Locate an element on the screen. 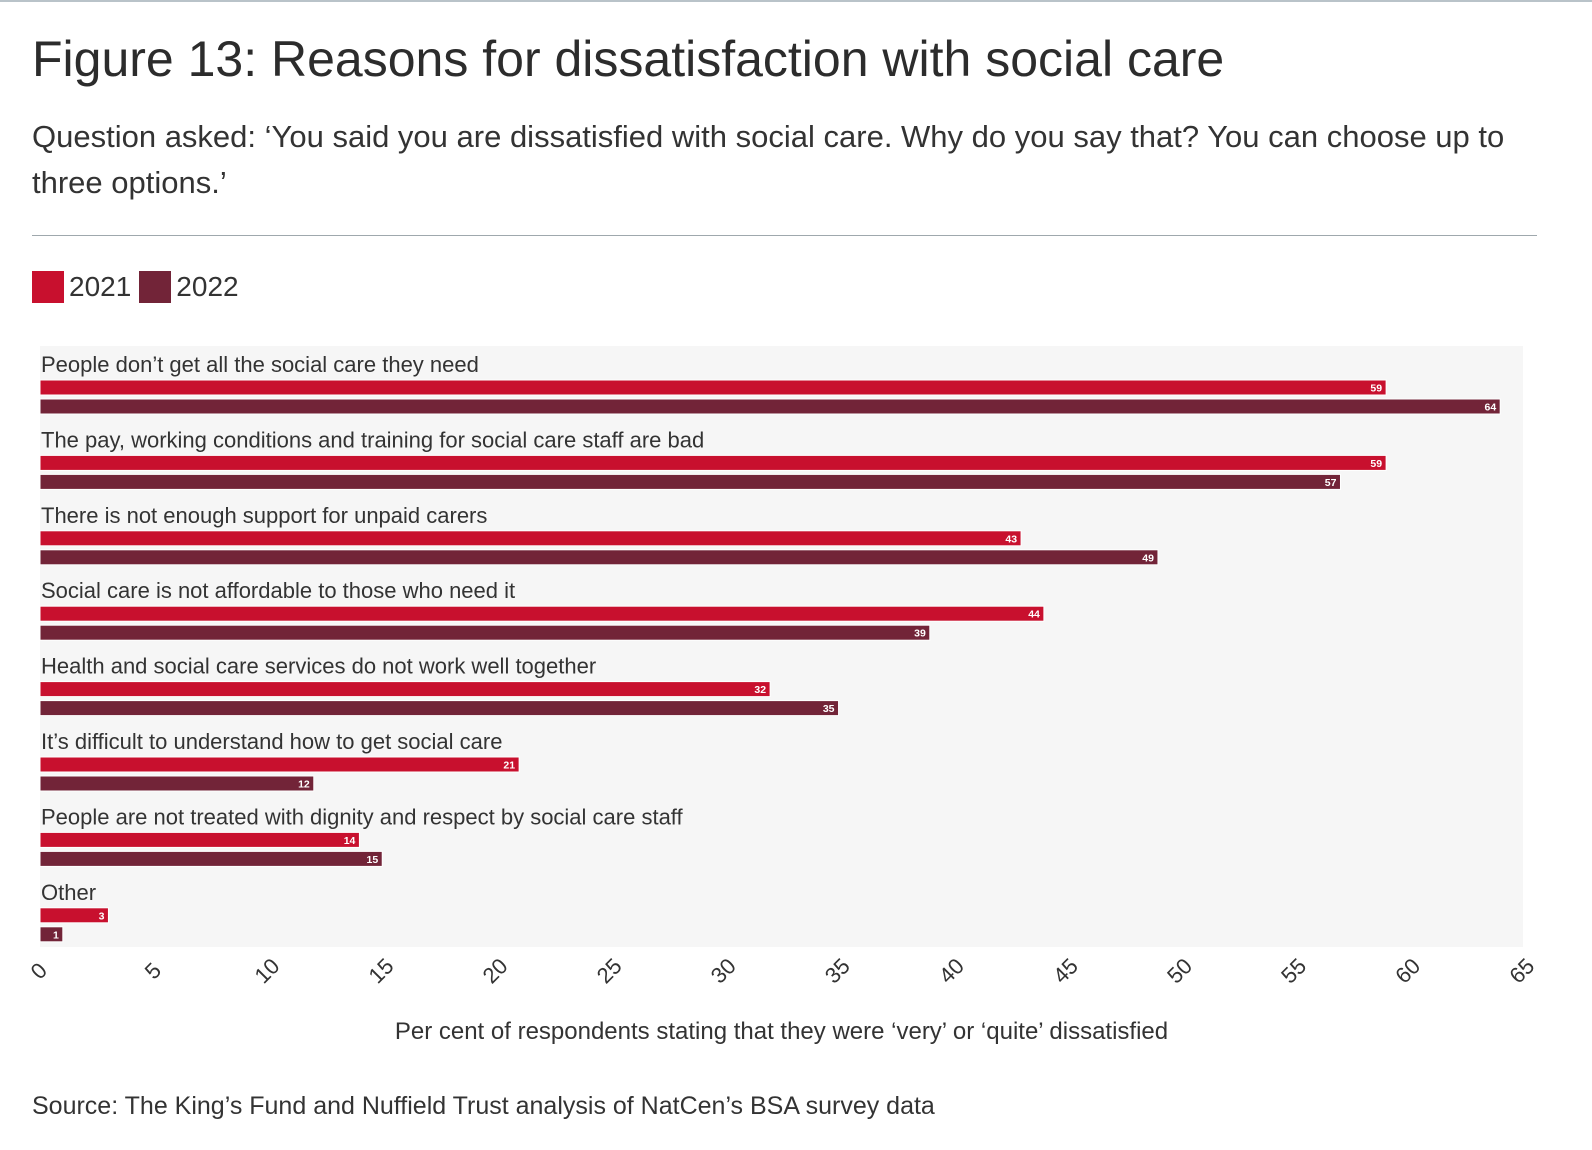  category-label: Other is located at coordinates (68, 892).